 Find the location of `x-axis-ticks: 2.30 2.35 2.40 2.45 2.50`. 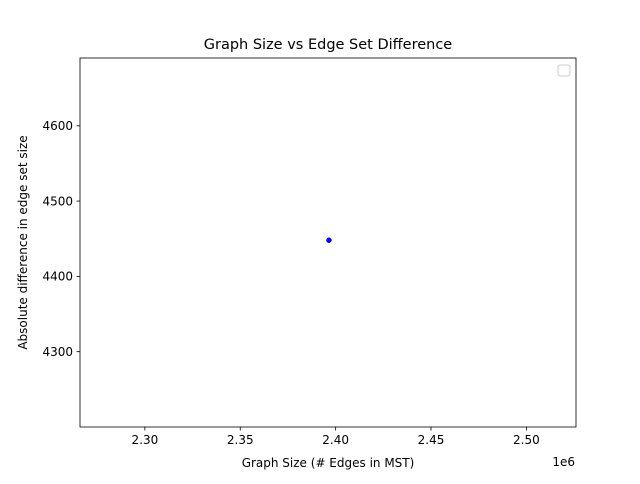

x-axis-ticks: 2.30 2.35 2.40 2.45 2.50 is located at coordinates (336, 437).